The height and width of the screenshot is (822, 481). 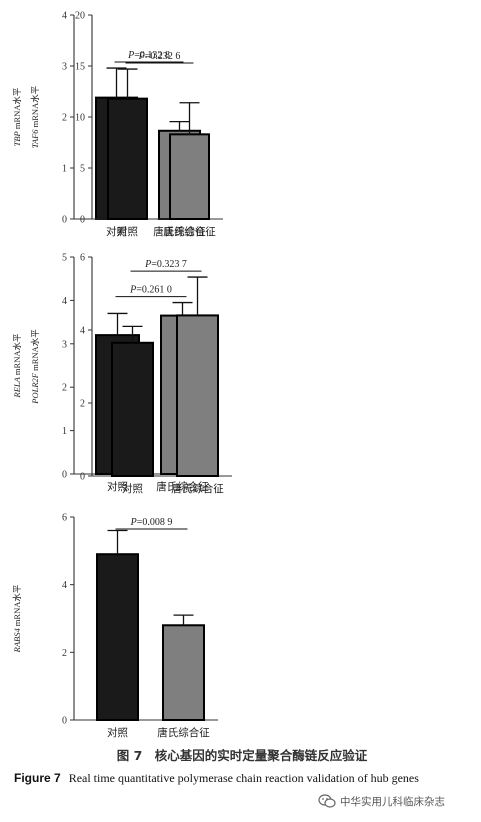 I want to click on figure-label: Figure 7, so click(x=37, y=778).